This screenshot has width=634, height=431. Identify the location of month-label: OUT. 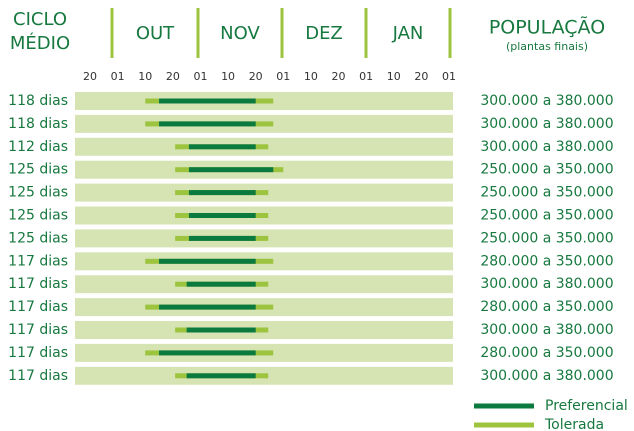
(155, 33).